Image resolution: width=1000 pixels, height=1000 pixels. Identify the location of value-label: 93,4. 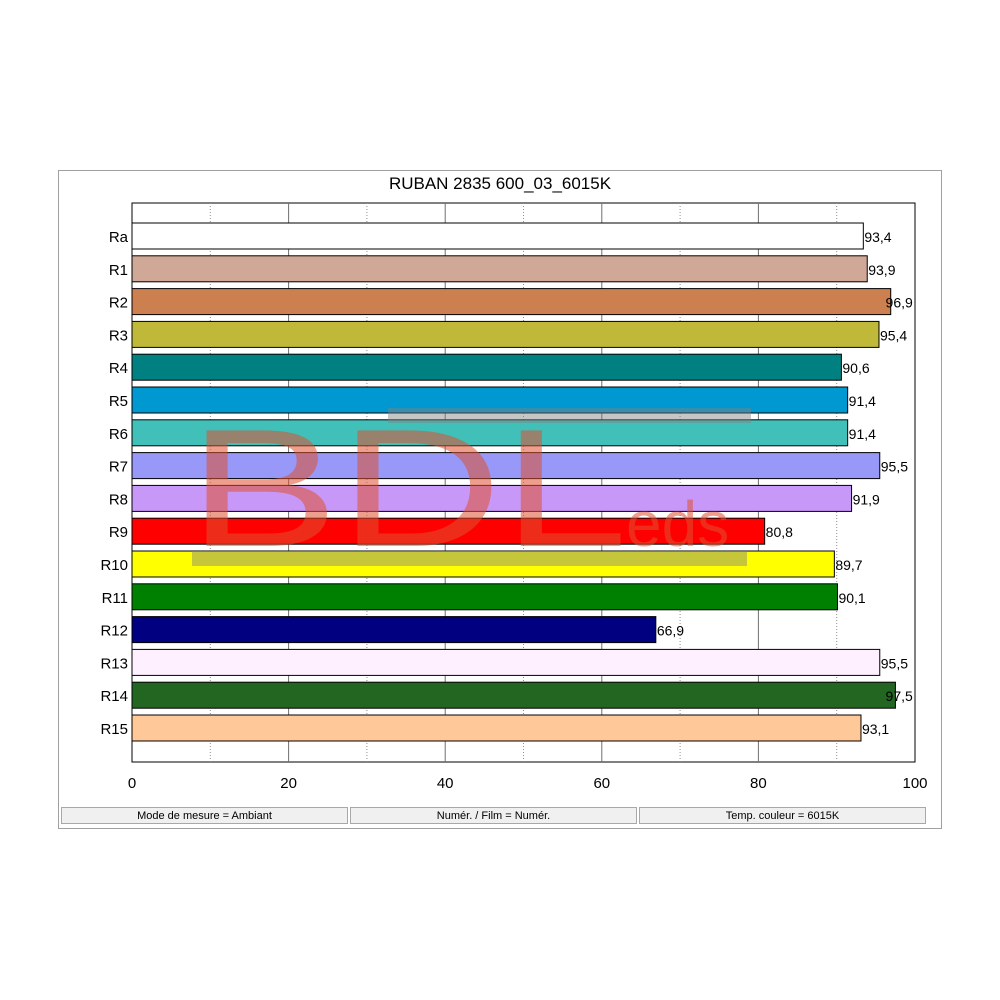
(877, 237).